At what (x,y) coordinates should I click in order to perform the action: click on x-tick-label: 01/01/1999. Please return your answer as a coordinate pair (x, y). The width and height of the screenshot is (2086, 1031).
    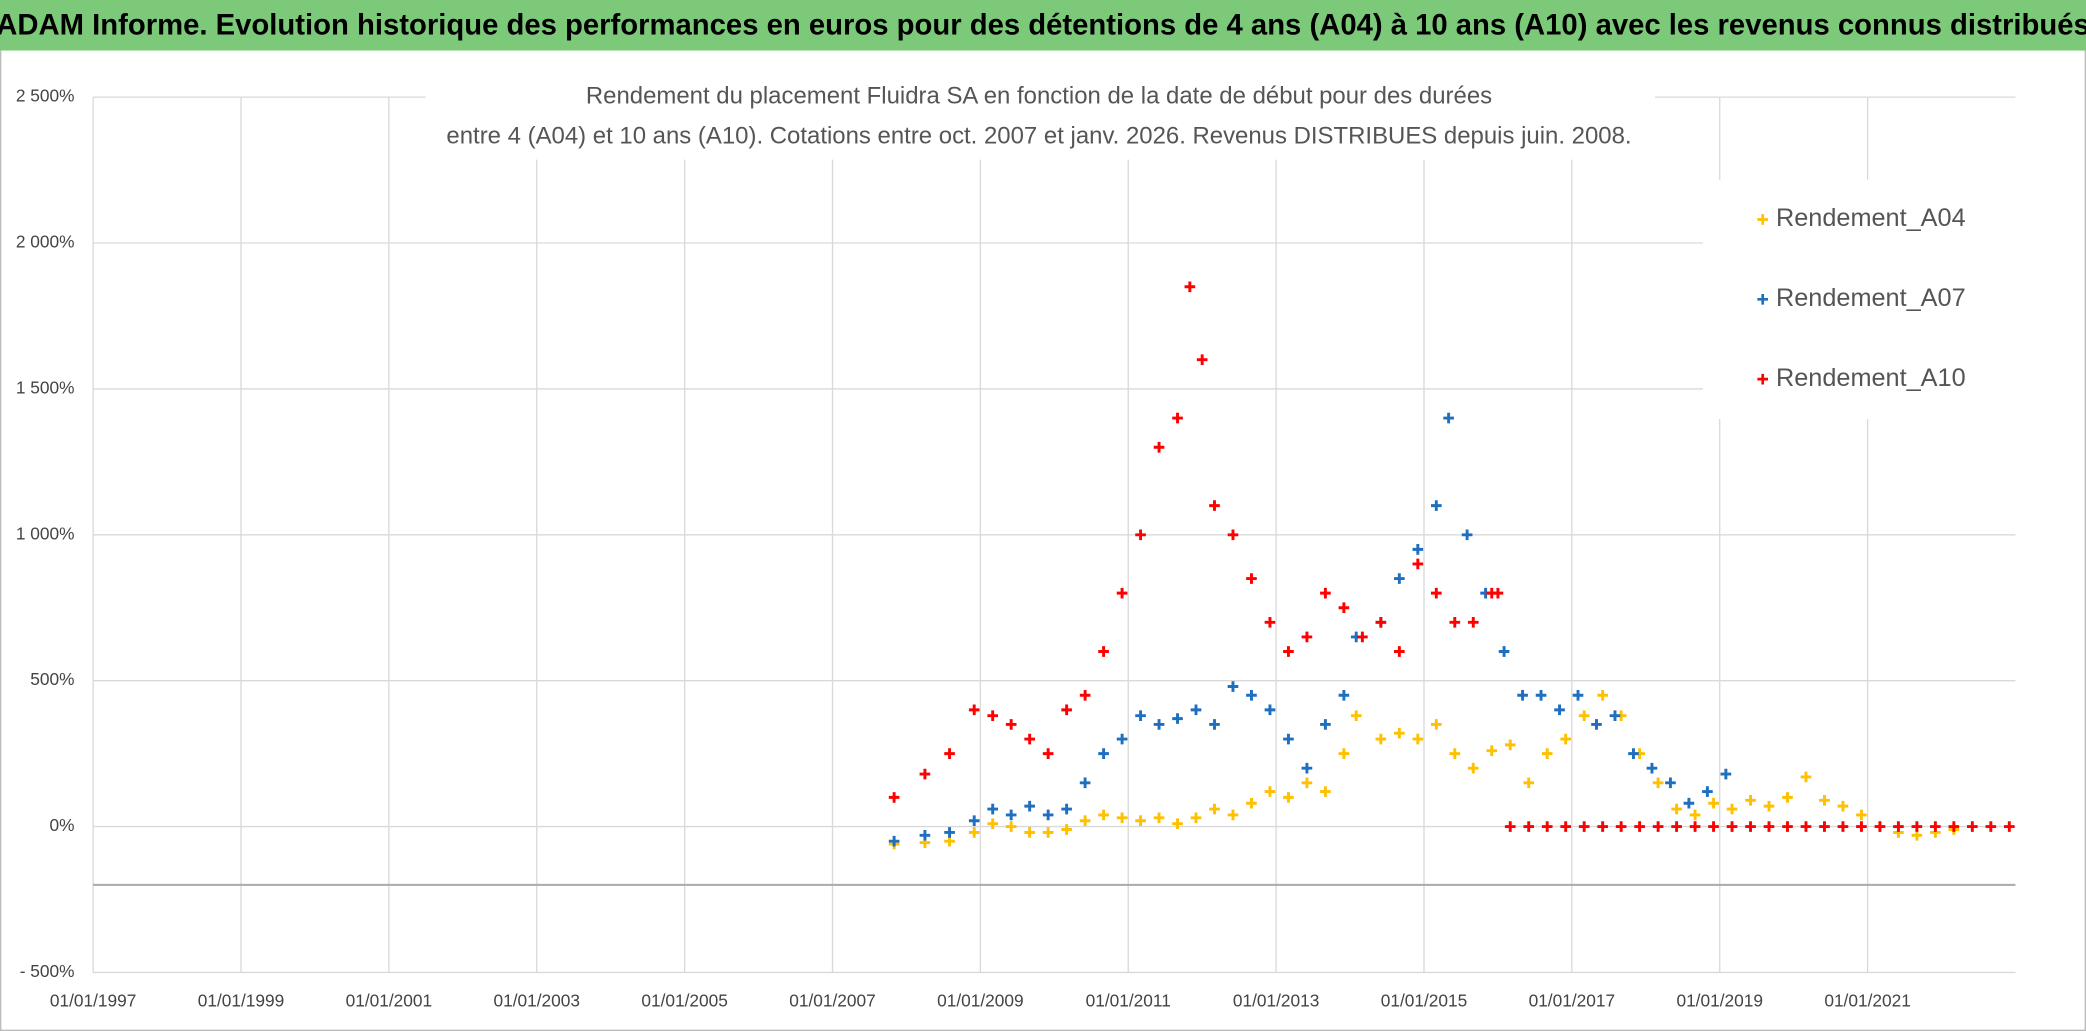
    Looking at the image, I should click on (241, 1000).